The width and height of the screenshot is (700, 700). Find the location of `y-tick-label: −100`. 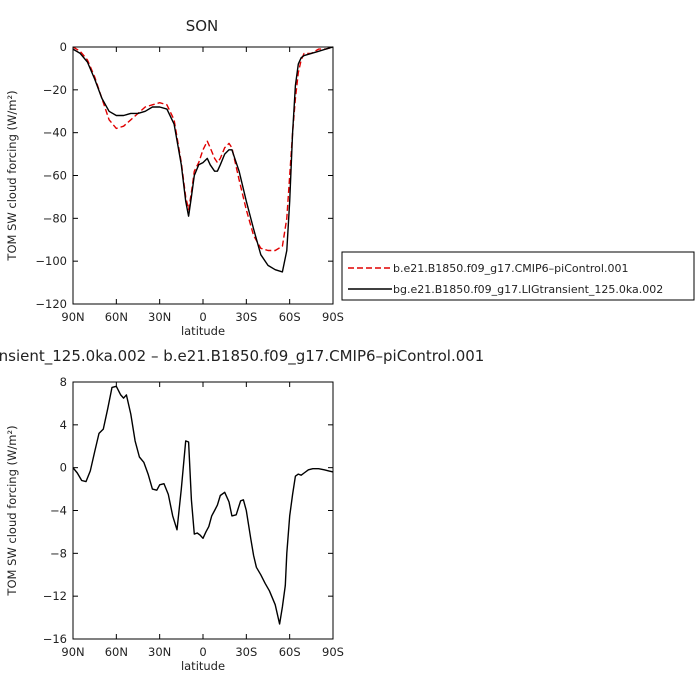

y-tick-label: −100 is located at coordinates (51, 261).